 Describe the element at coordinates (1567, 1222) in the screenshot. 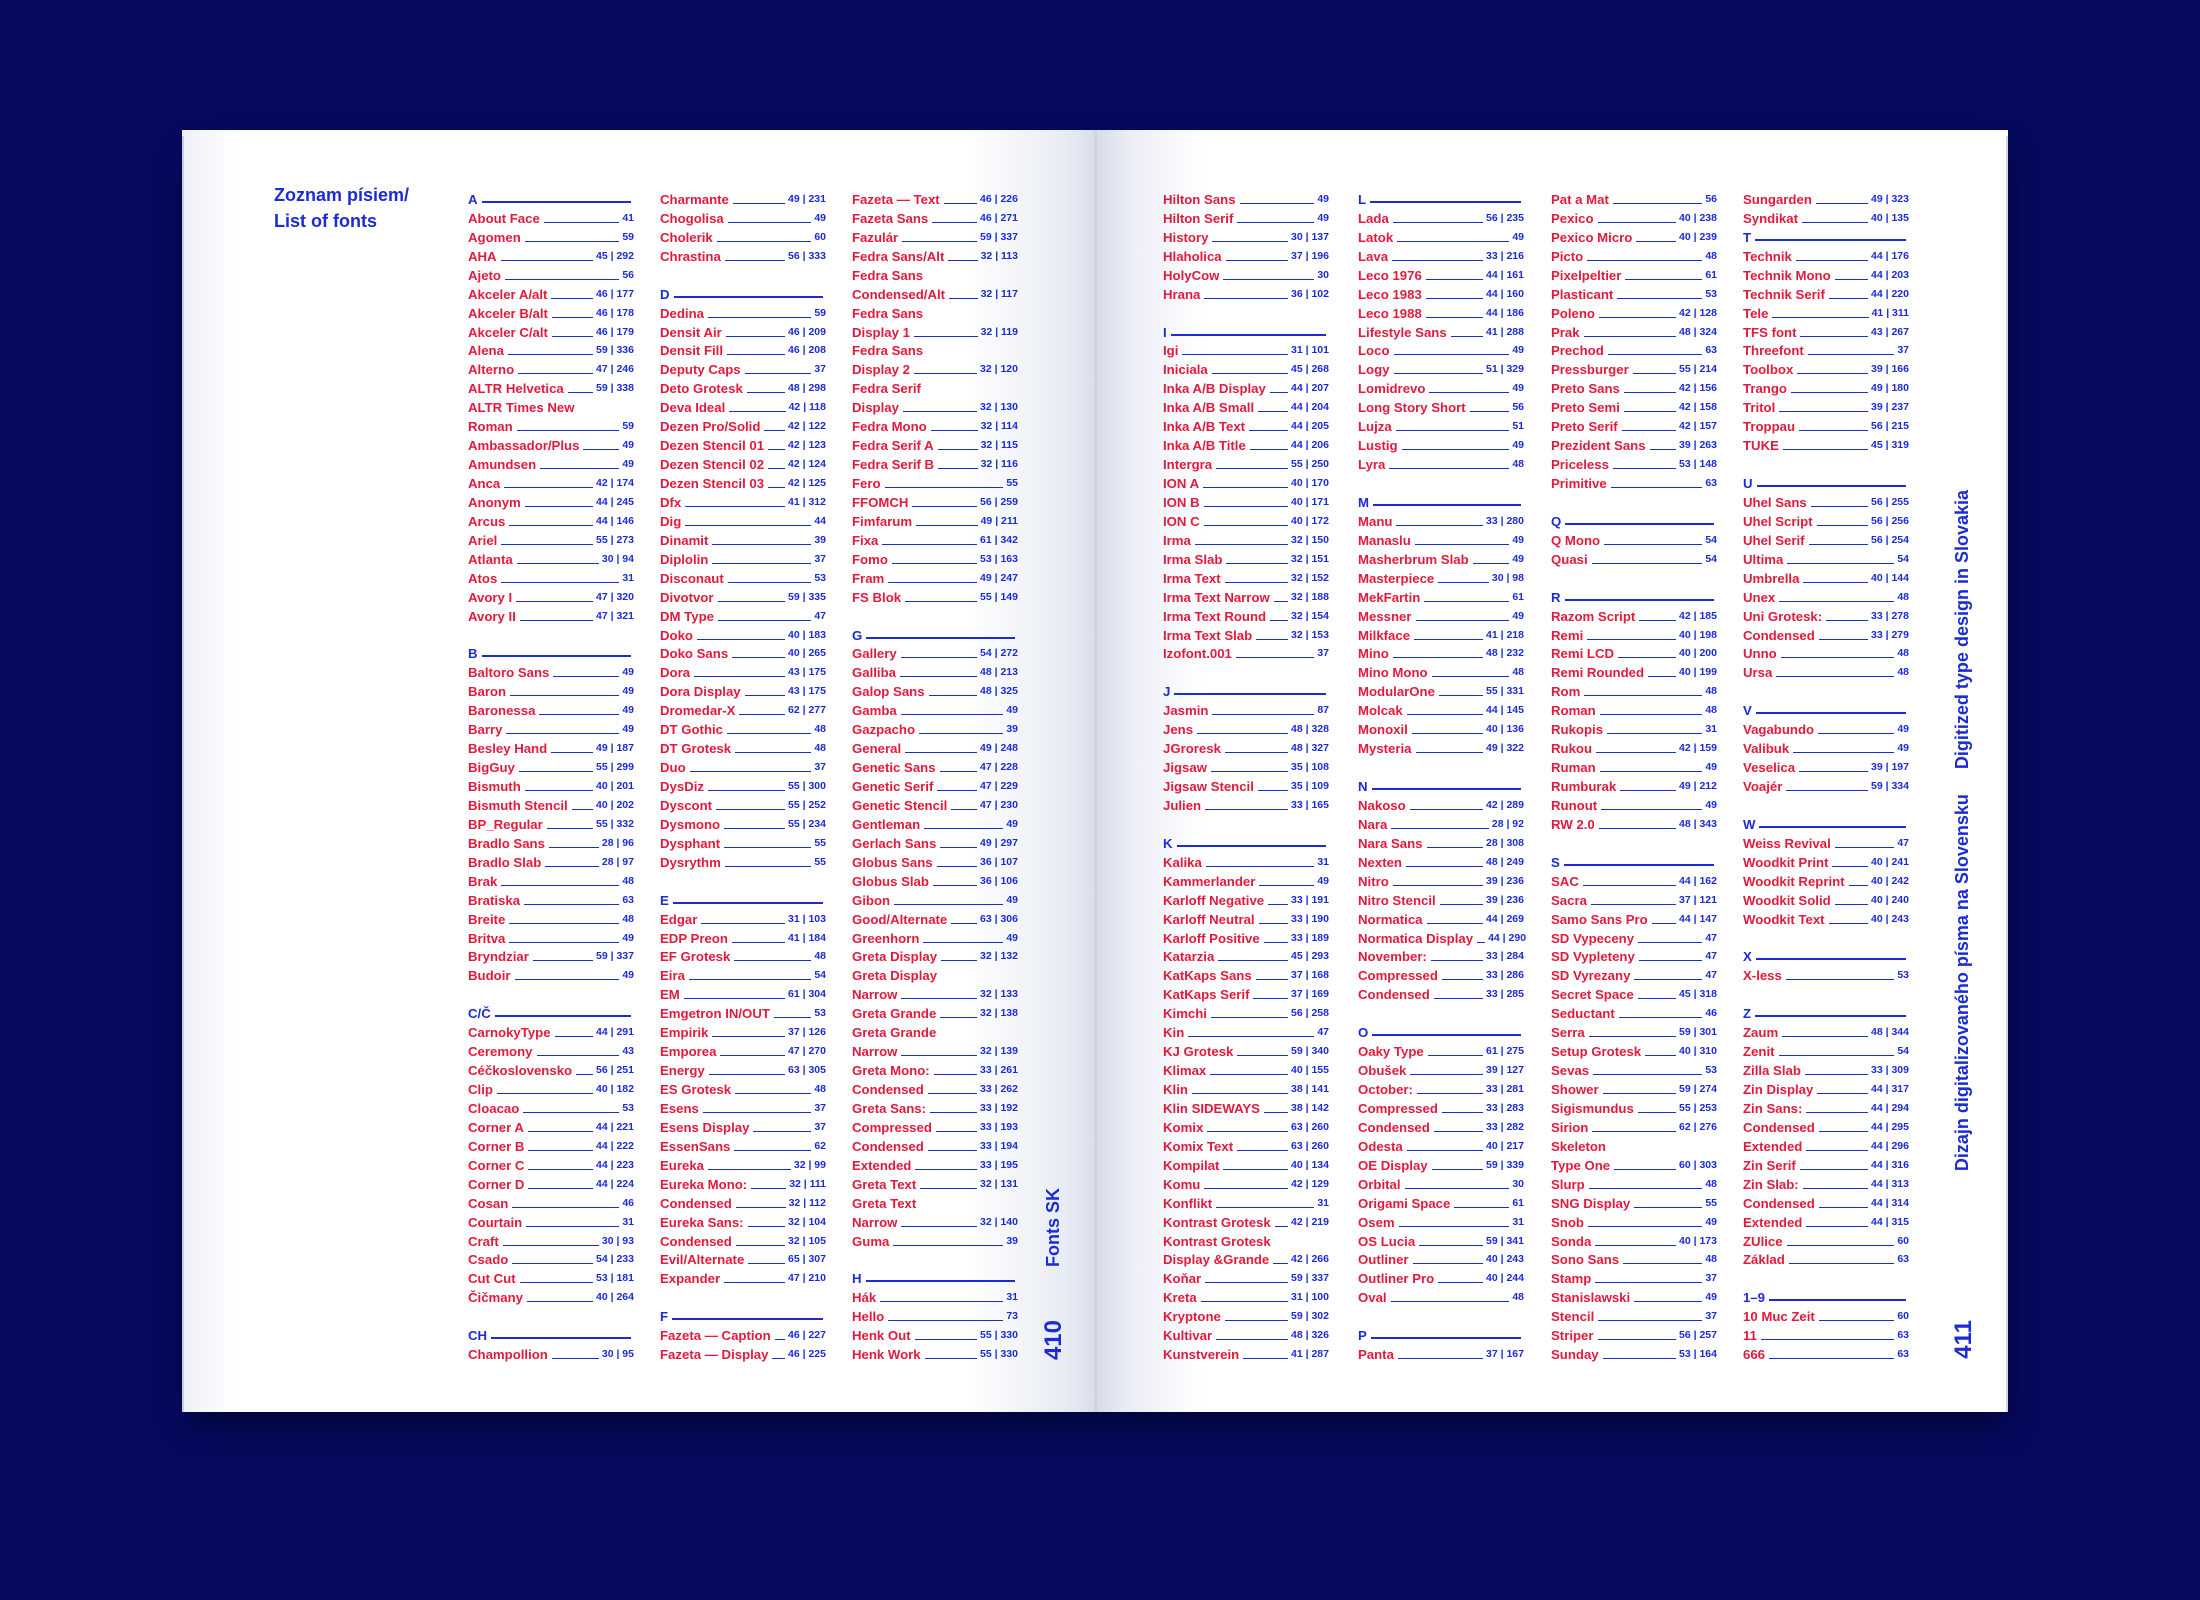

I see `font-name: Snob` at that location.